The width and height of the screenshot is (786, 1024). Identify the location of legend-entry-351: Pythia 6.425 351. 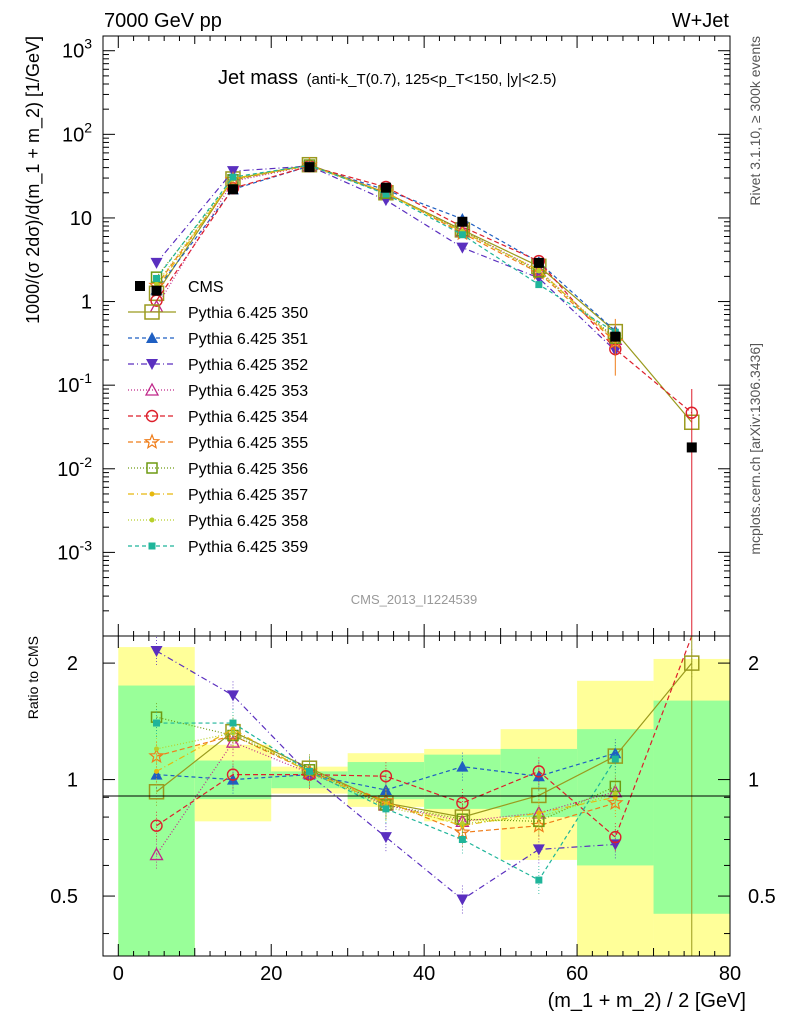
(218, 339).